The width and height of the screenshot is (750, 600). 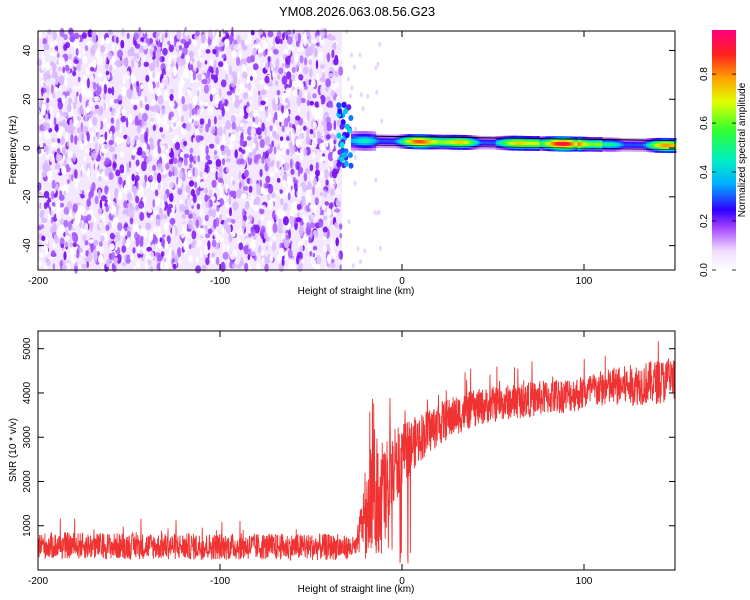 I want to click on y-tick-label: 5000, so click(x=27, y=348).